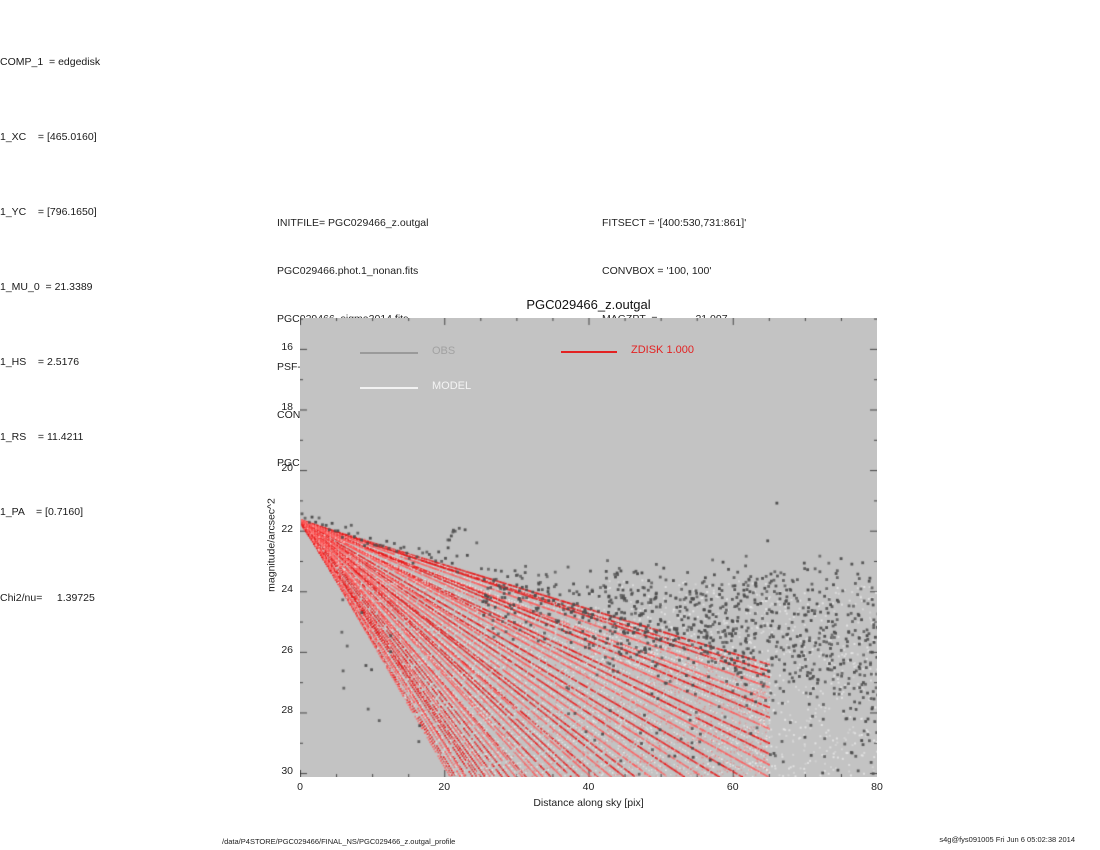 Image resolution: width=1100 pixels, height=850 pixels. What do you see at coordinates (588, 803) in the screenshot?
I see `x-axis-title: Distance along sky [pix]` at bounding box center [588, 803].